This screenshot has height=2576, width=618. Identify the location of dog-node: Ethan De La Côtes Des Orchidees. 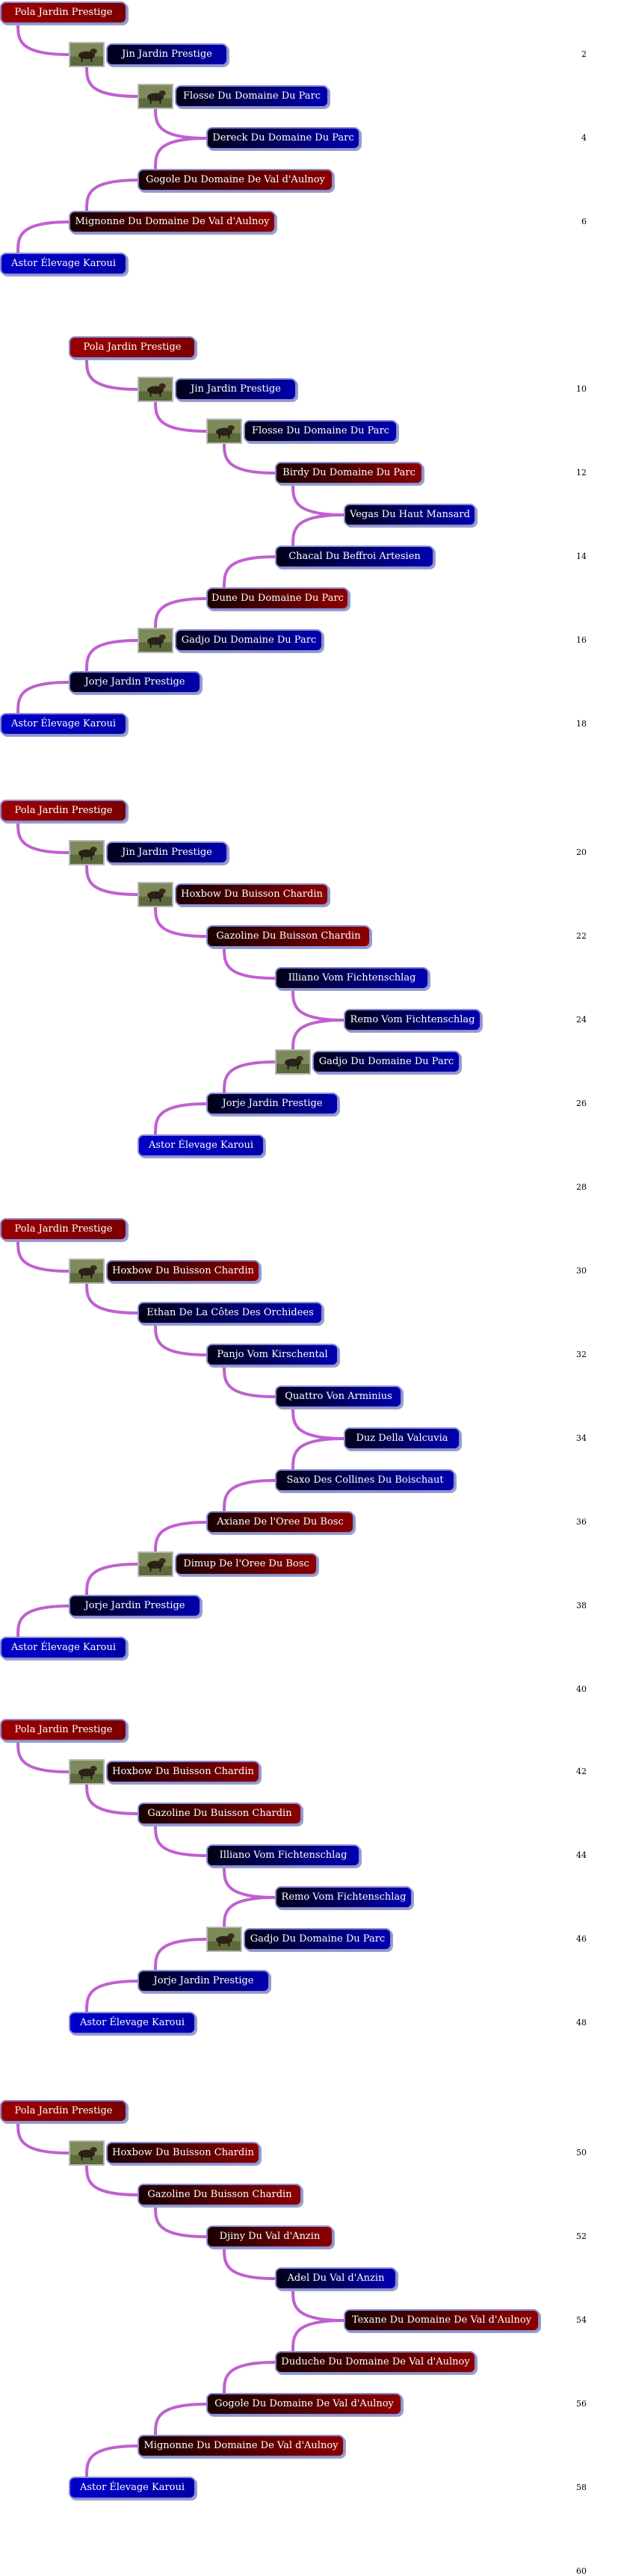
(230, 1313).